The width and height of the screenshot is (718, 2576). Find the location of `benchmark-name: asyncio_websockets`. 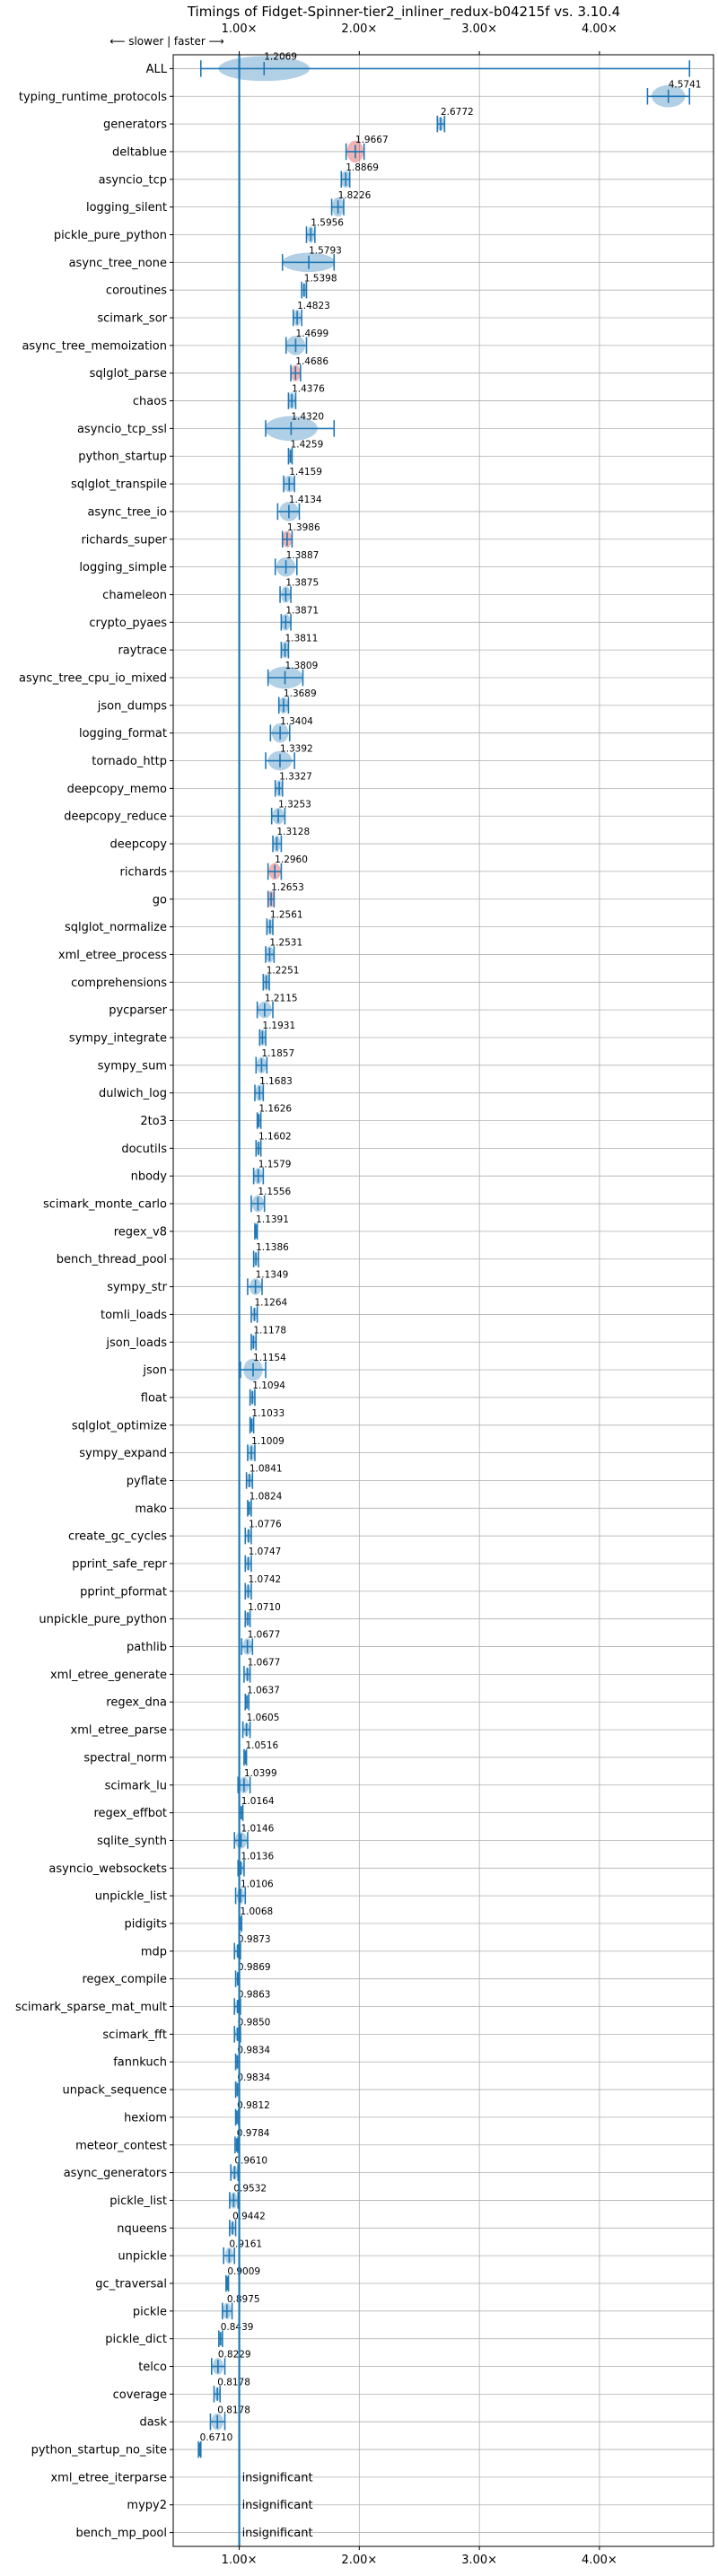

benchmark-name: asyncio_websockets is located at coordinates (107, 1869).